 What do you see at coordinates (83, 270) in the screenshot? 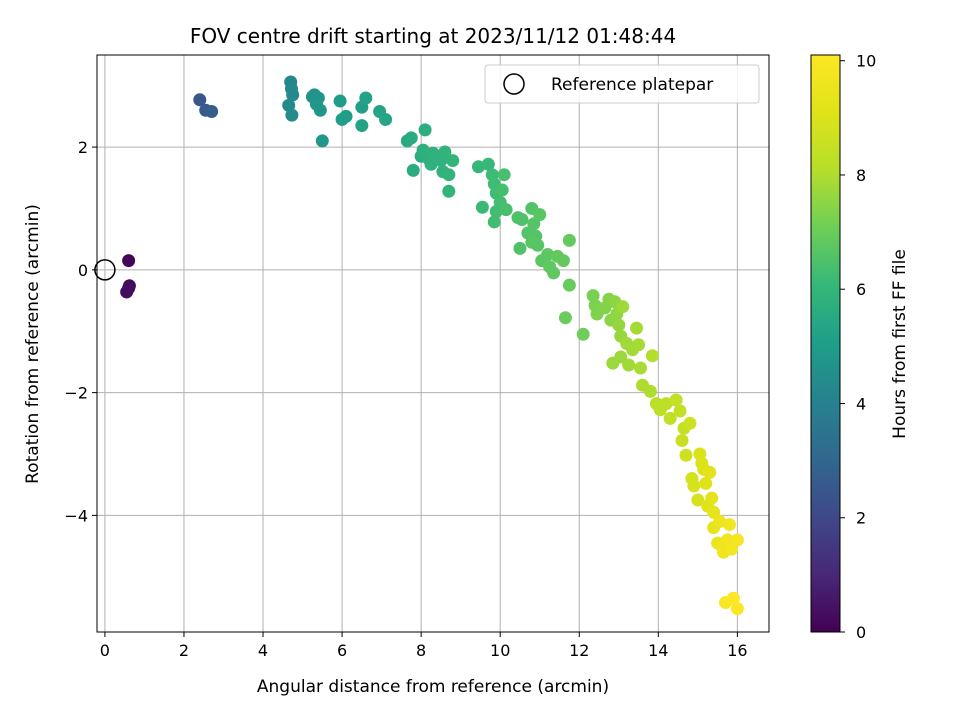
I see `y-tick-label: 0` at bounding box center [83, 270].